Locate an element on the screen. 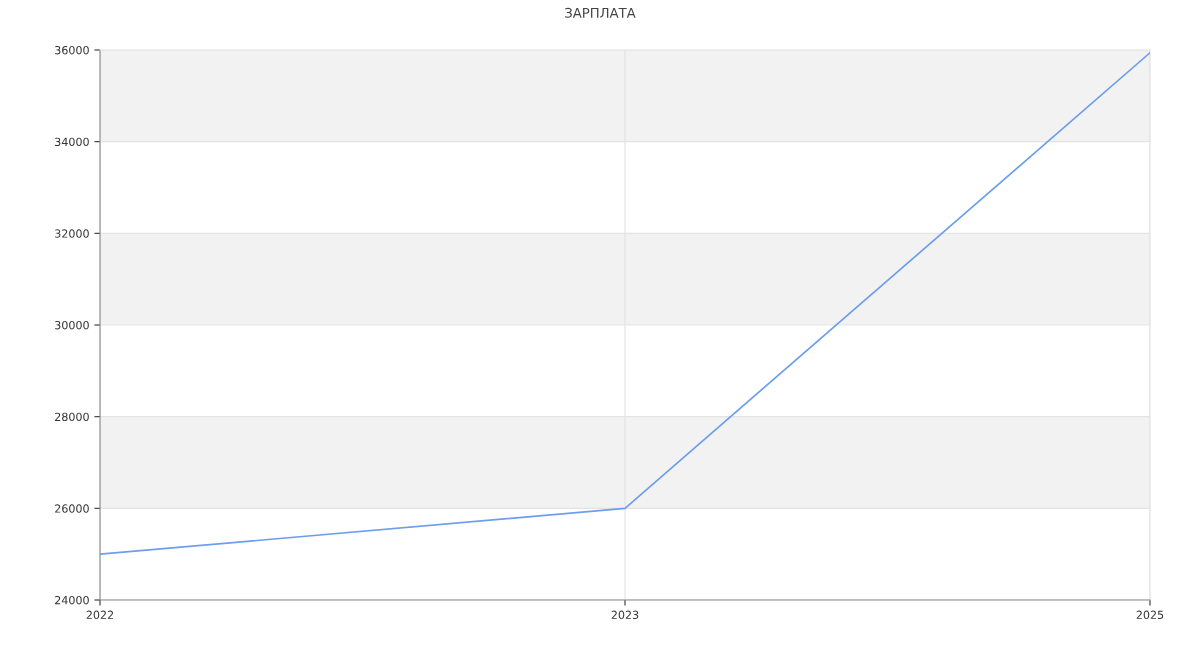  y-tick-label: 36000 is located at coordinates (72, 50).